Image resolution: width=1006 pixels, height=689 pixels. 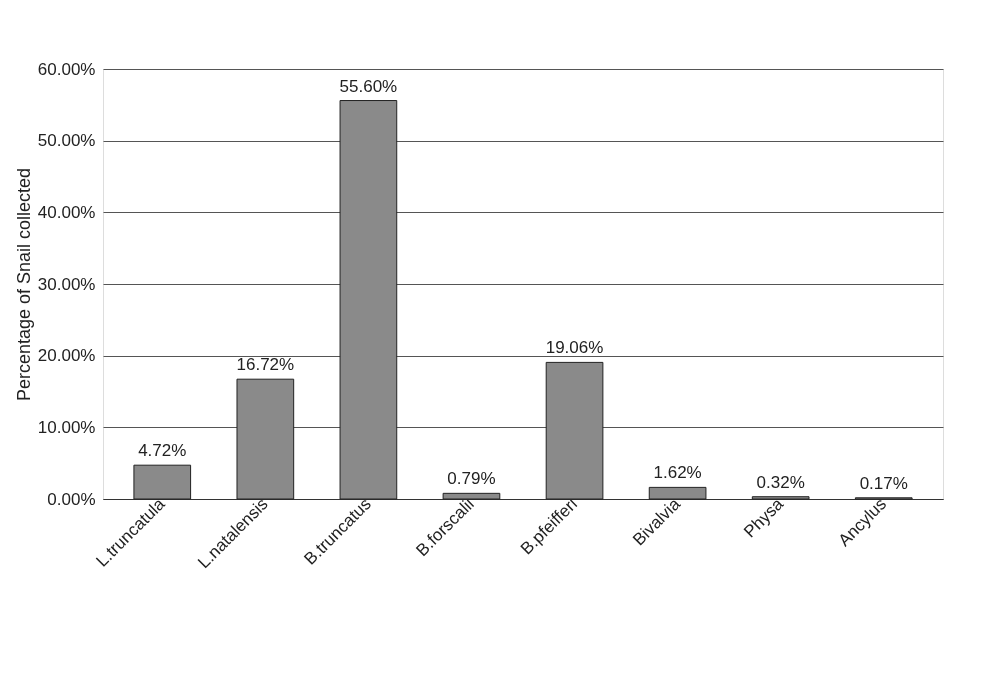 I want to click on y-axis-title: Percentage of Snail collected, so click(x=23, y=284).